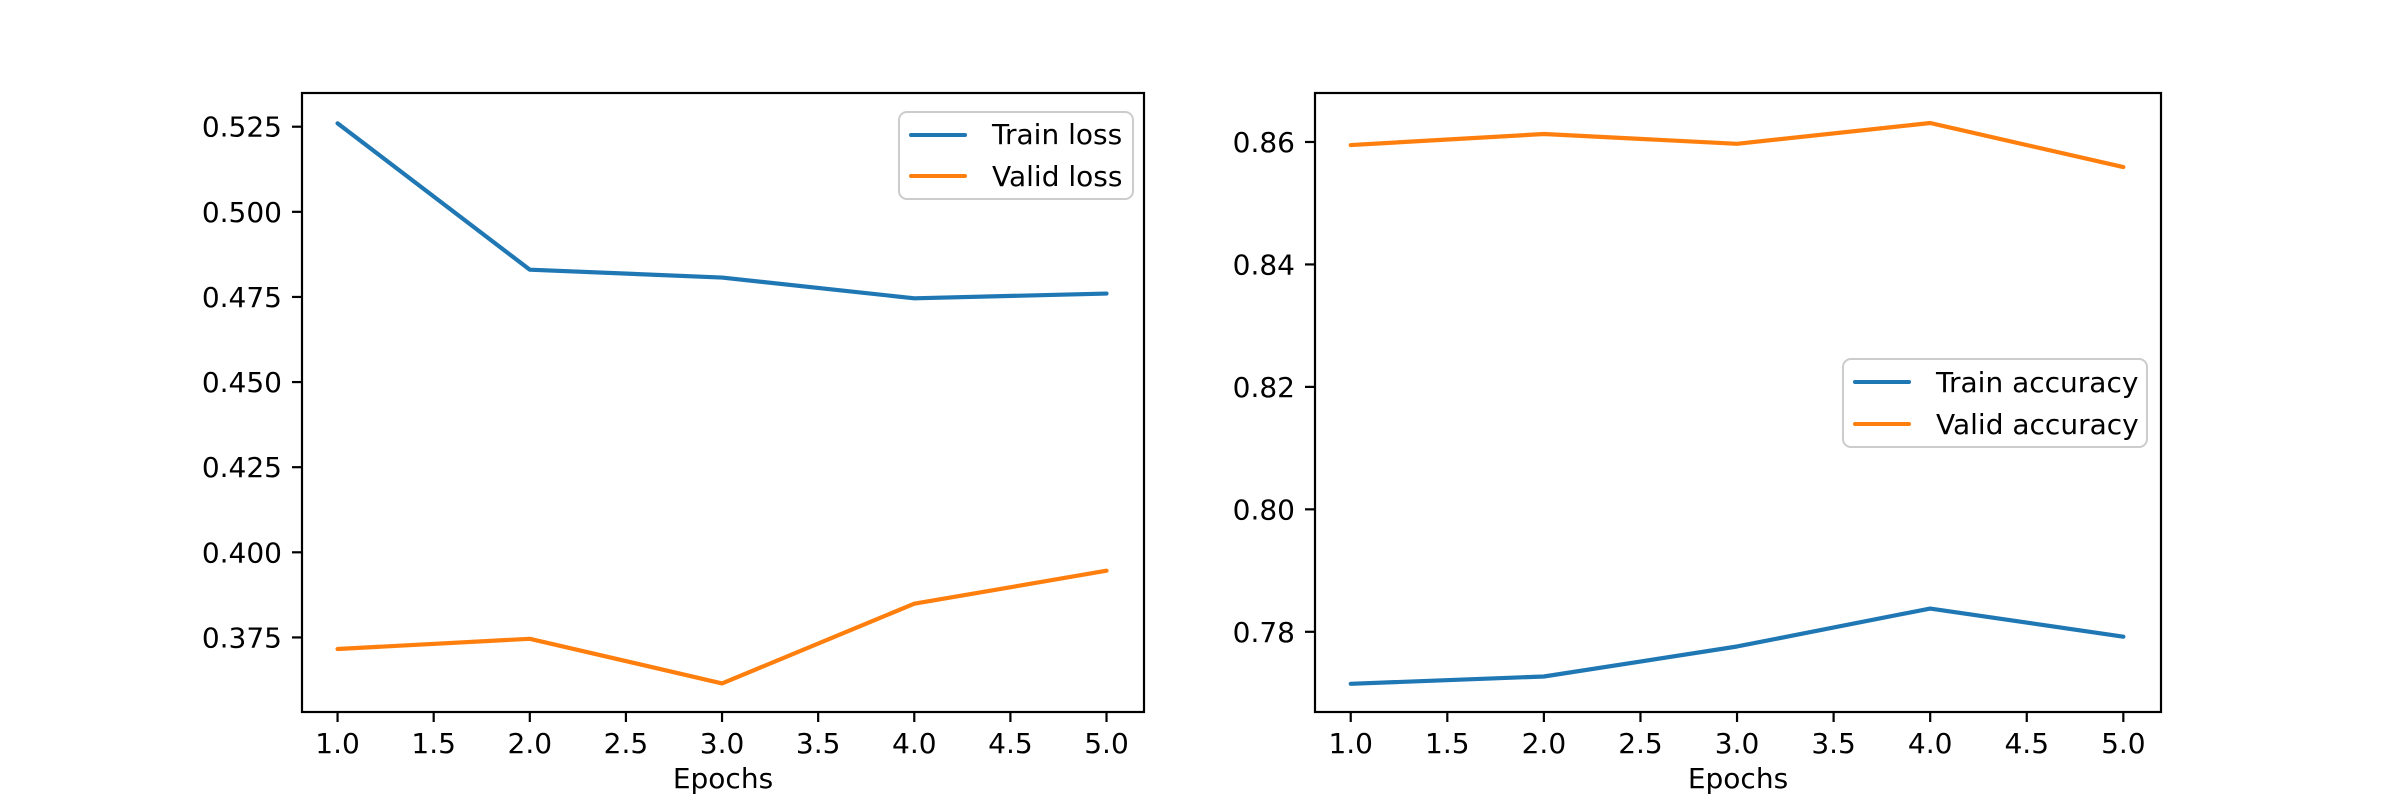 Image resolution: width=2400 pixels, height=800 pixels. What do you see at coordinates (242, 297) in the screenshot?
I see `y-tick-label: 0.475` at bounding box center [242, 297].